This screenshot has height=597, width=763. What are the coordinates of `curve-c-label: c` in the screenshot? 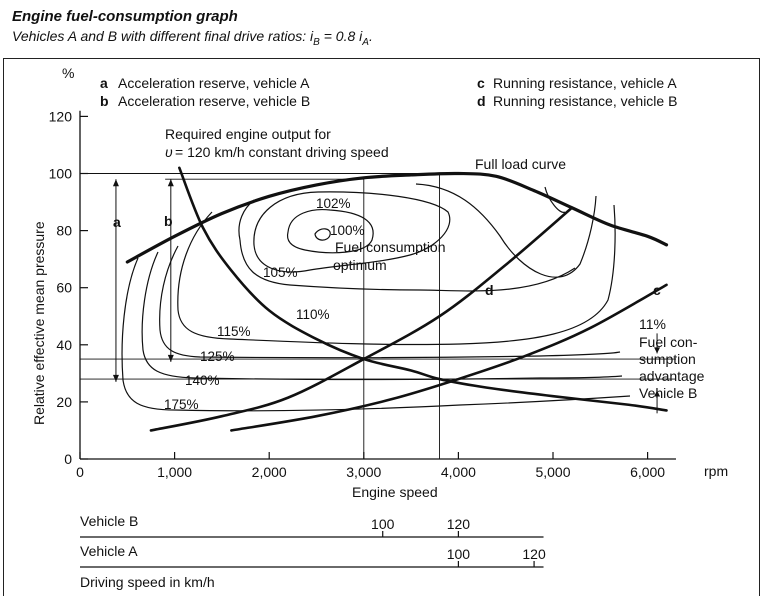 It's located at (657, 290).